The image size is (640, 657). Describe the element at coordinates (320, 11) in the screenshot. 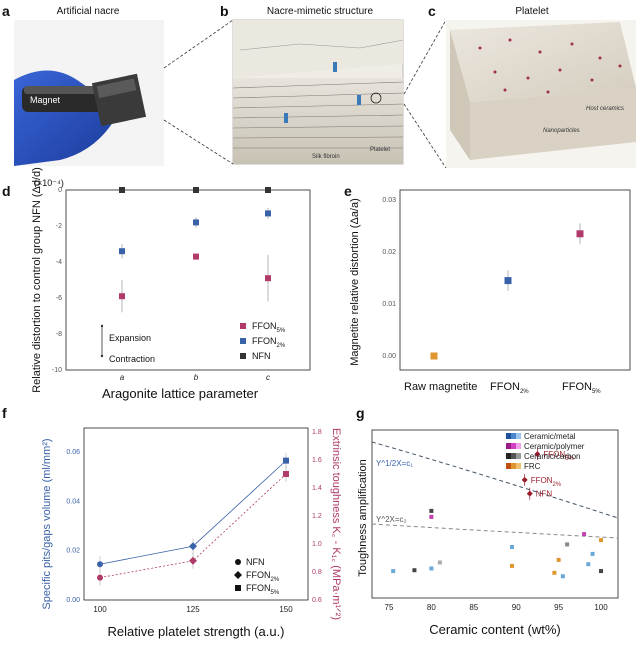

I see `panel-b-title: Nacre-mimetic structure` at that location.